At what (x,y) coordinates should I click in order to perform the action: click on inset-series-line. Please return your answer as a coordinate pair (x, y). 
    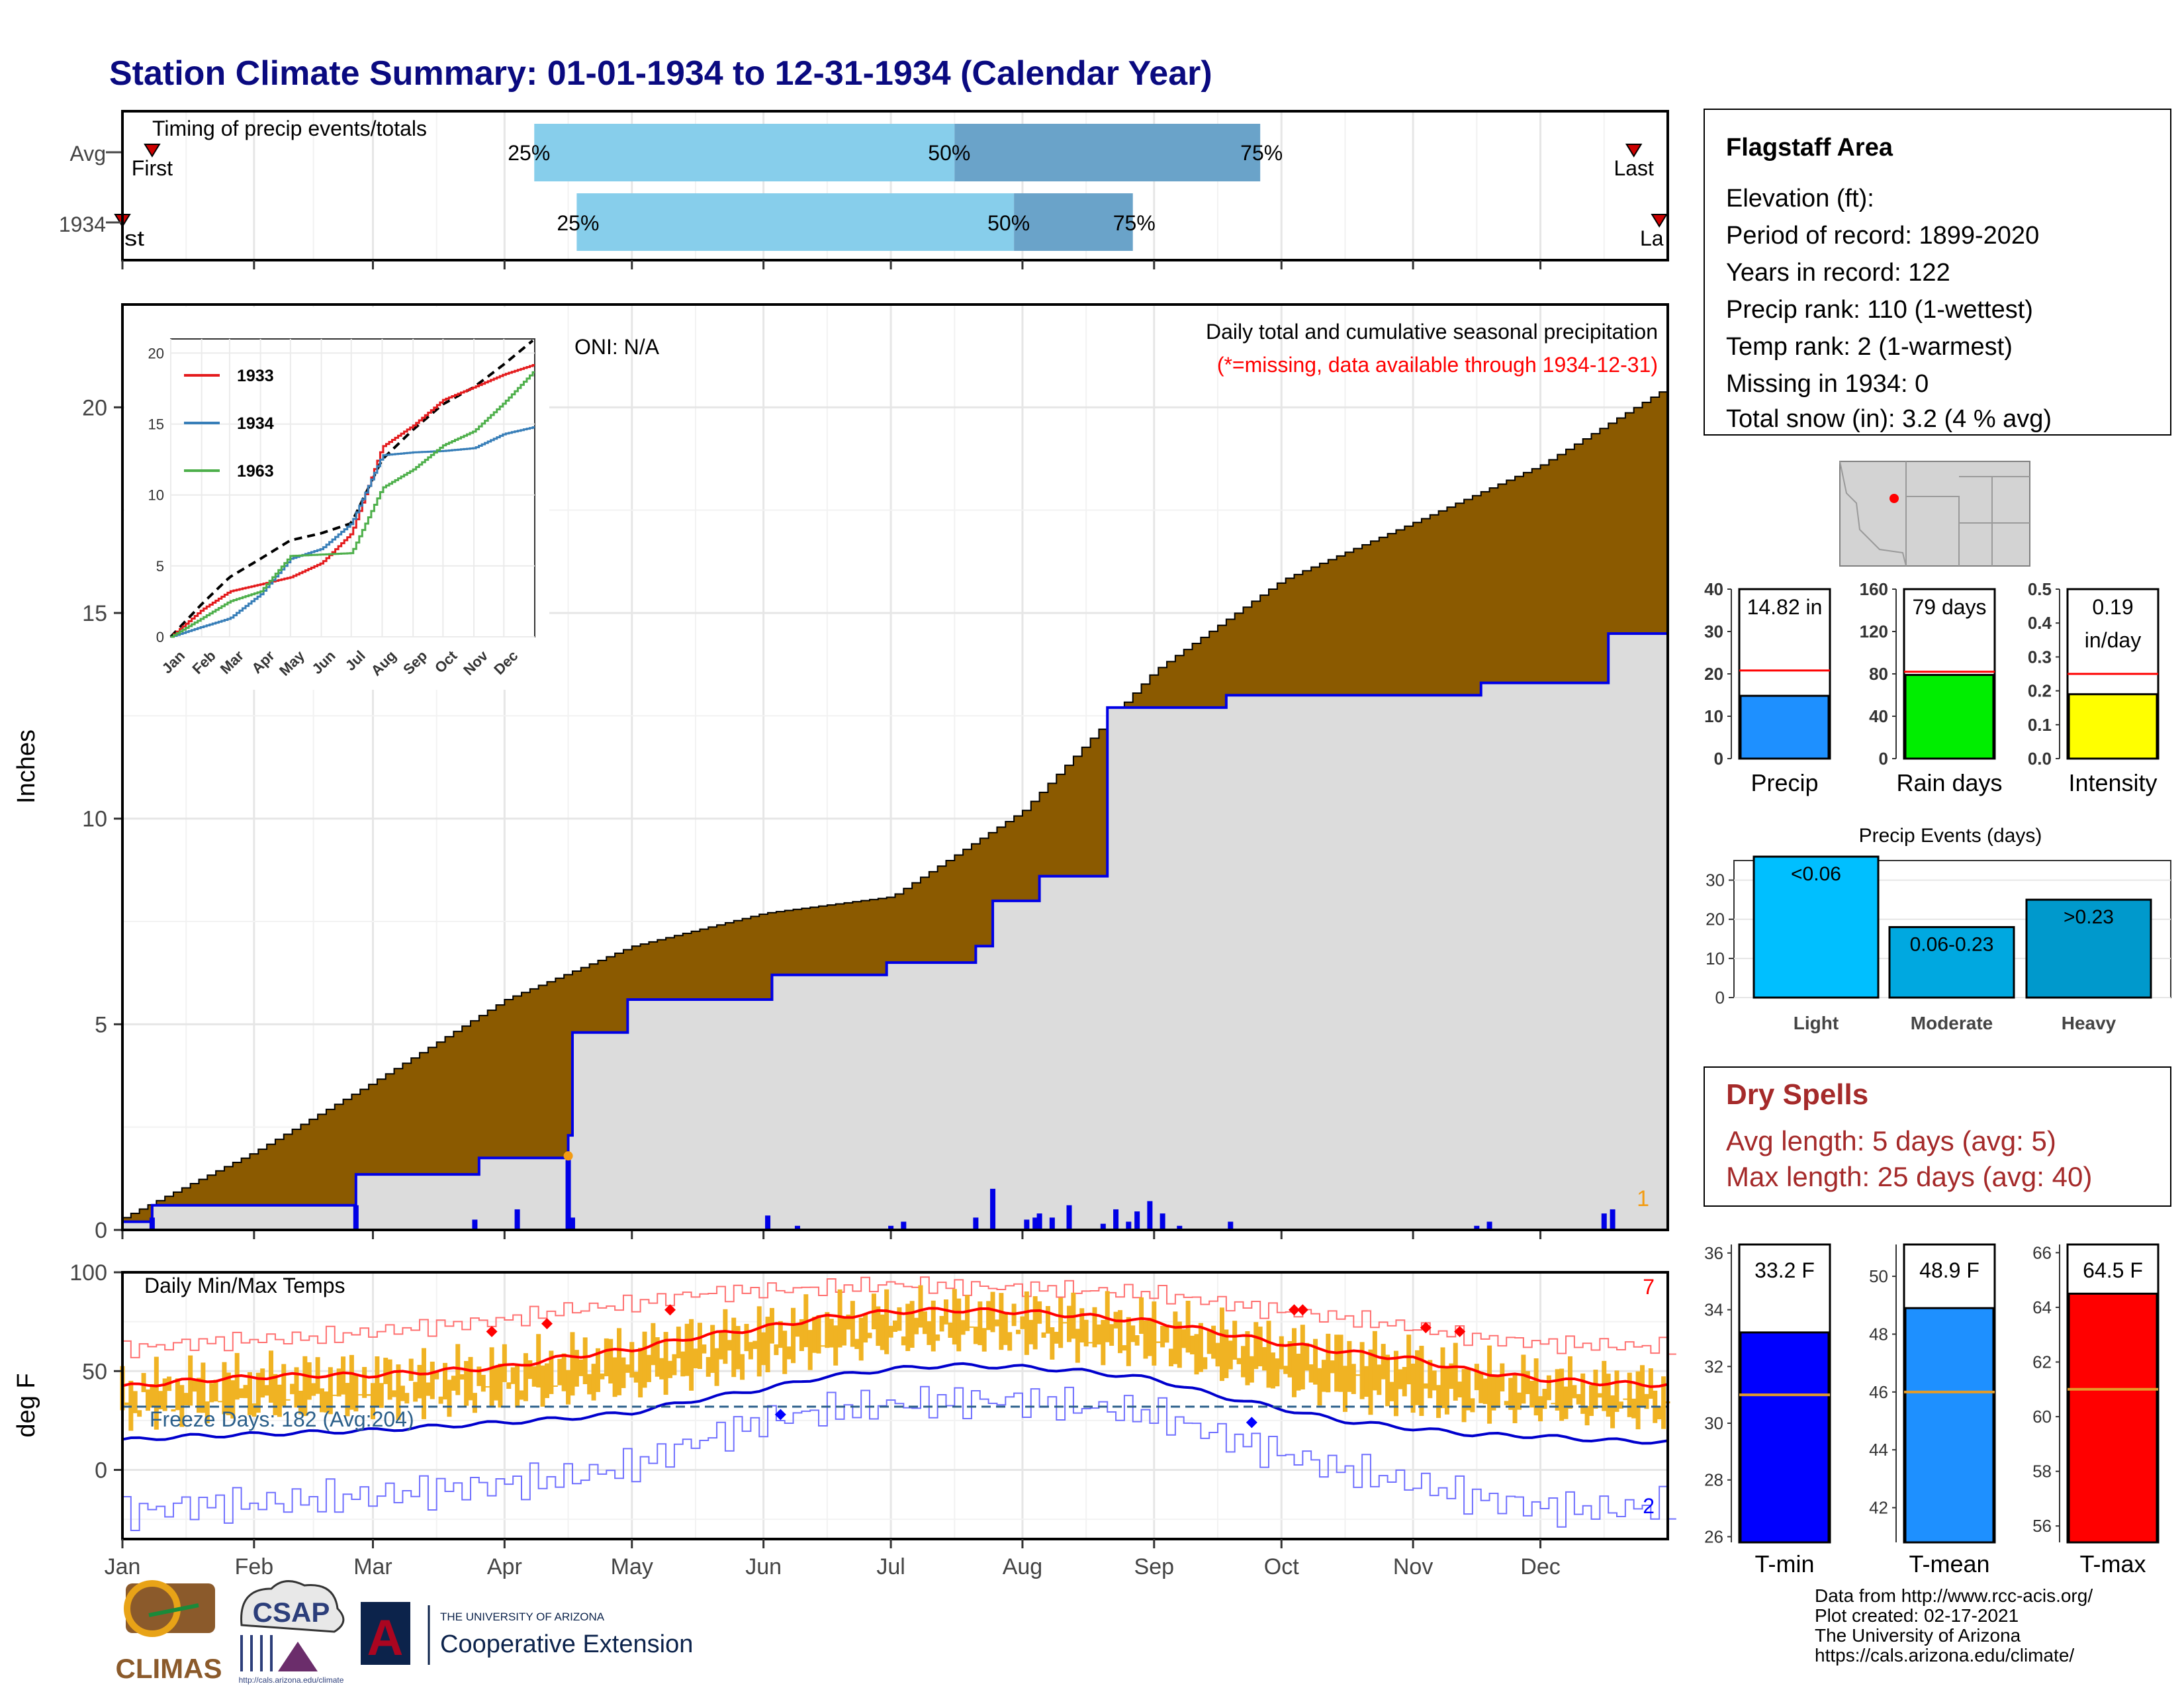
    Looking at the image, I should click on (353, 501).